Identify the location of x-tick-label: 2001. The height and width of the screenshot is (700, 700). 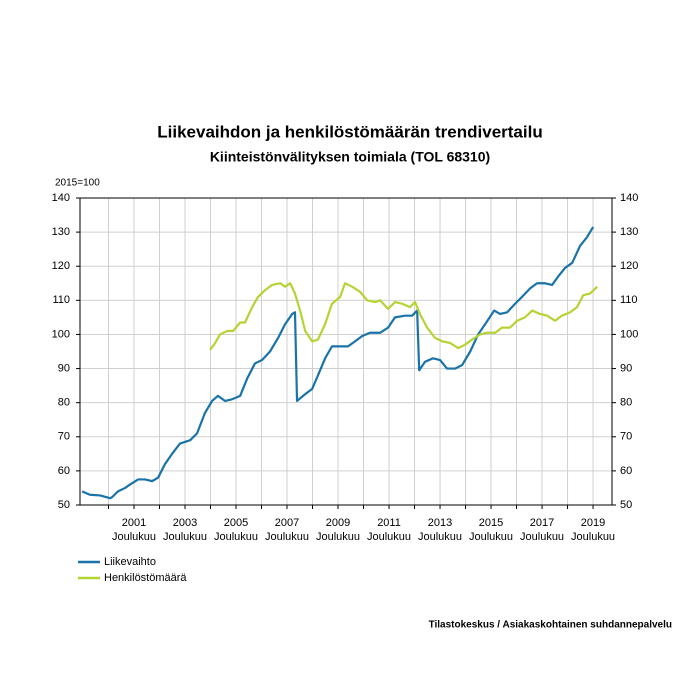
(134, 523).